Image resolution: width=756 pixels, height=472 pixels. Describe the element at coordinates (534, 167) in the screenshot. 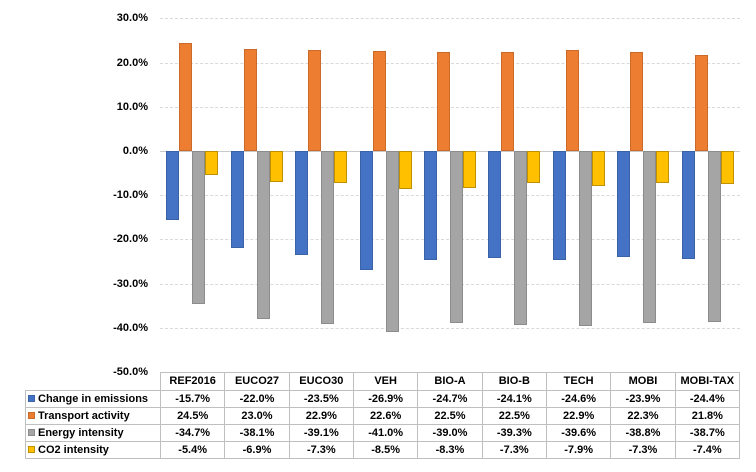

I see `bar-co2-intensity-bio-b` at that location.